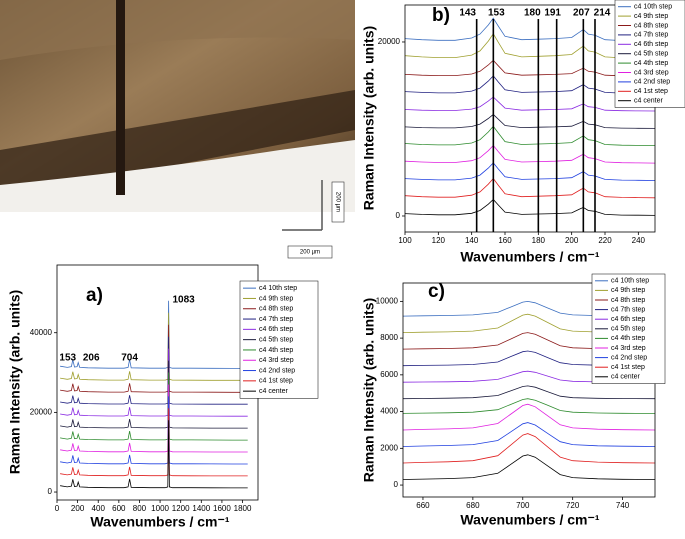 The height and width of the screenshot is (539, 685). I want to click on x-tick-label: 800, so click(140, 508).